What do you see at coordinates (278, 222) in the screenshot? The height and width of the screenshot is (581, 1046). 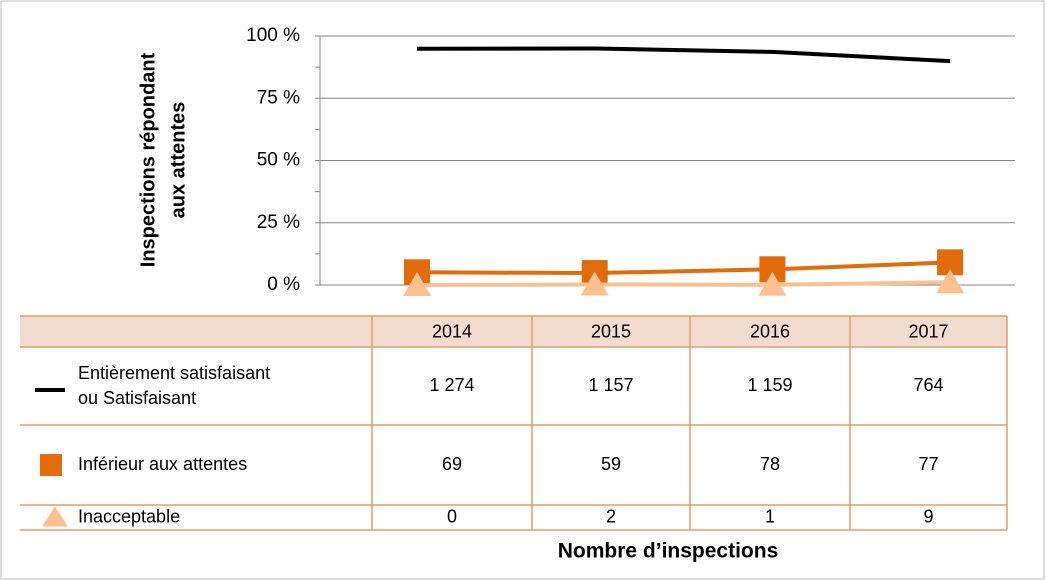 I see `y-tick-label: 25 %` at bounding box center [278, 222].